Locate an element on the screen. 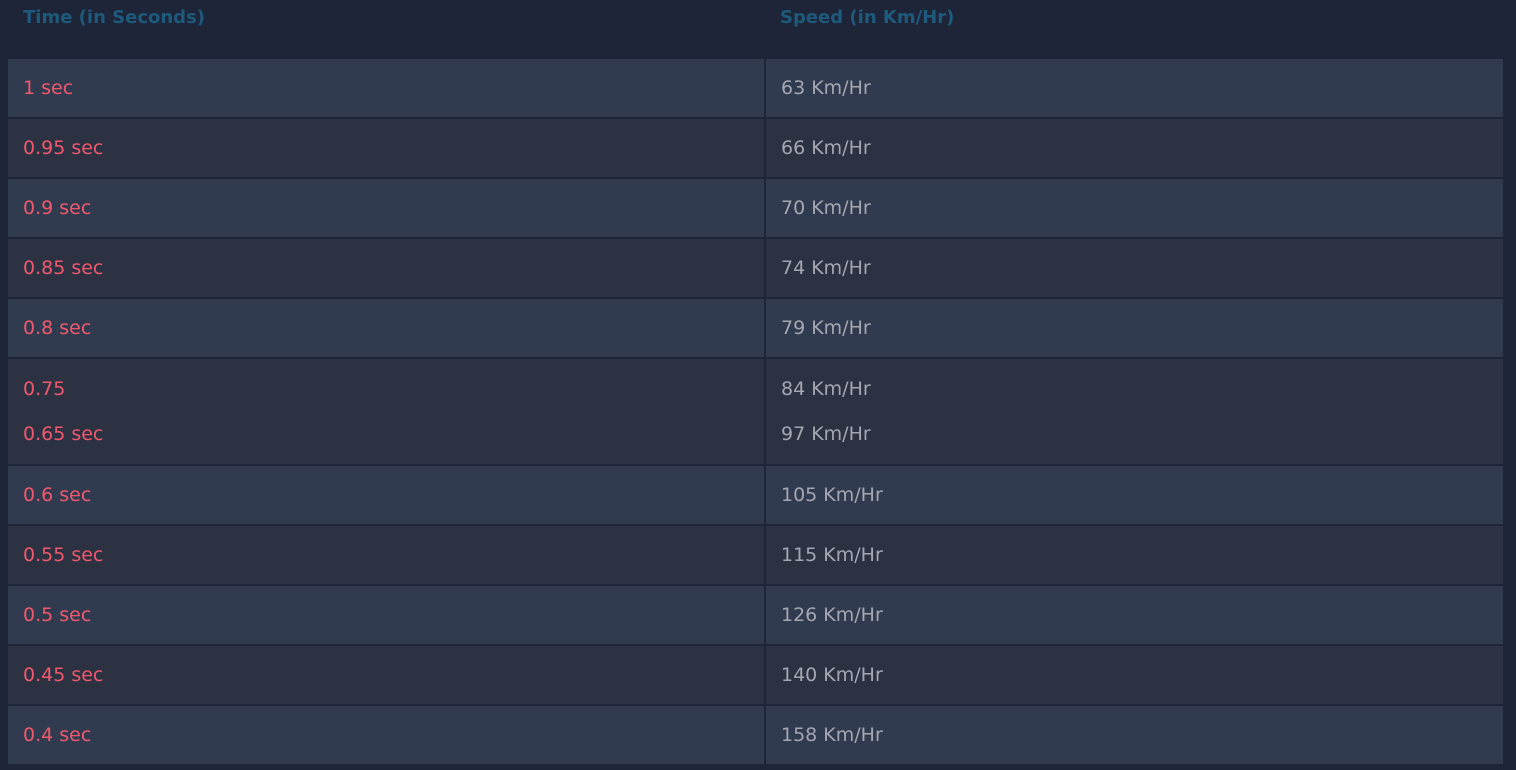 The image size is (1516, 770). speed-cell: 126 Km/Hr is located at coordinates (1134, 615).